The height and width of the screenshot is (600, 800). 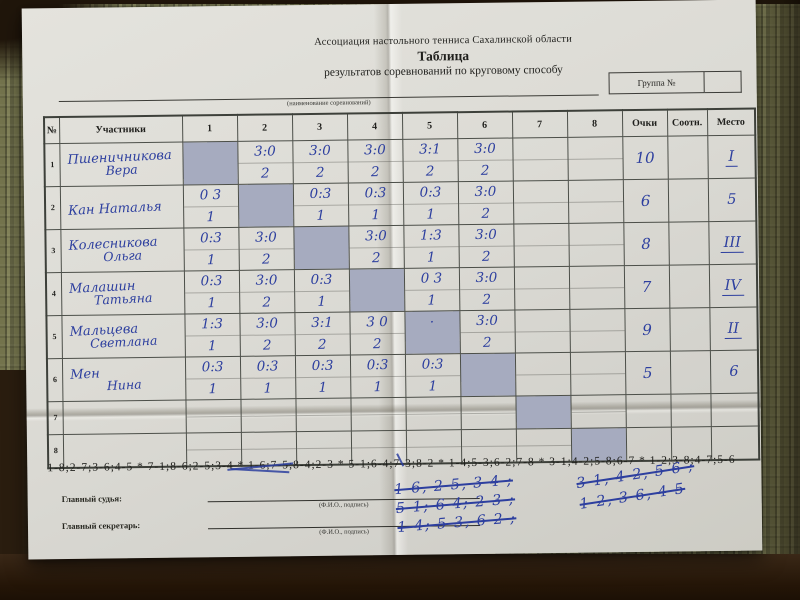 I want to click on chief-secretary-label: Главный секретарь:, so click(x=101, y=526).